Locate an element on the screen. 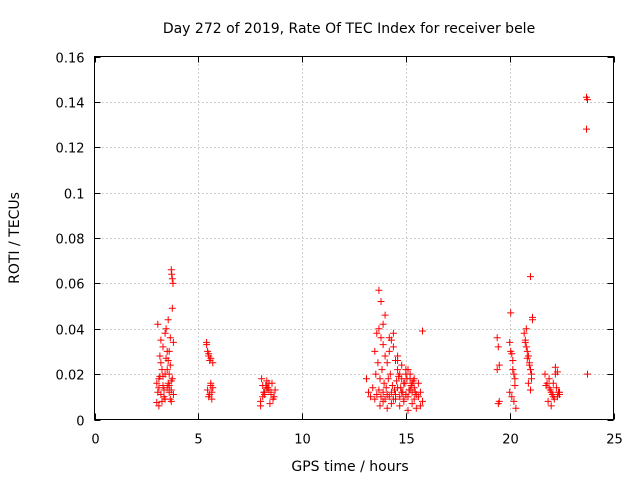  y-tick-label: 0.04 is located at coordinates (70, 331).